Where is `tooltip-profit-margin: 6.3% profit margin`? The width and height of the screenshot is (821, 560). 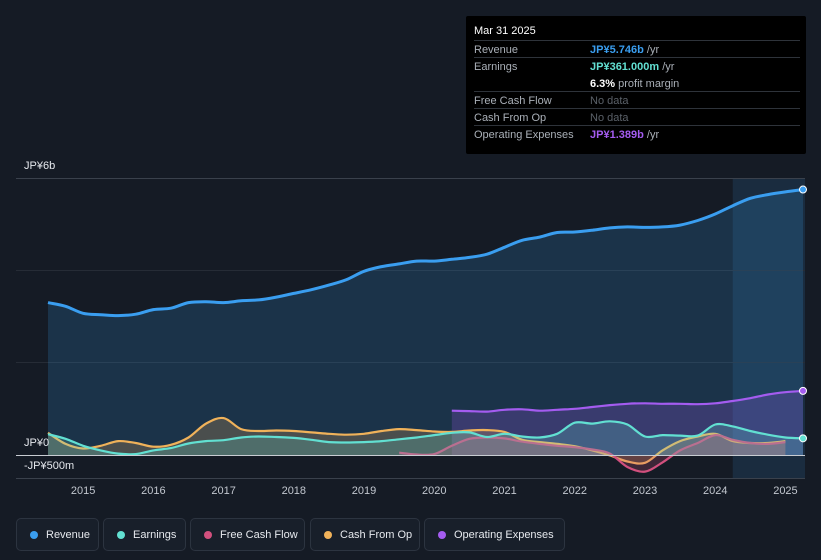 tooltip-profit-margin: 6.3% profit margin is located at coordinates (635, 84).